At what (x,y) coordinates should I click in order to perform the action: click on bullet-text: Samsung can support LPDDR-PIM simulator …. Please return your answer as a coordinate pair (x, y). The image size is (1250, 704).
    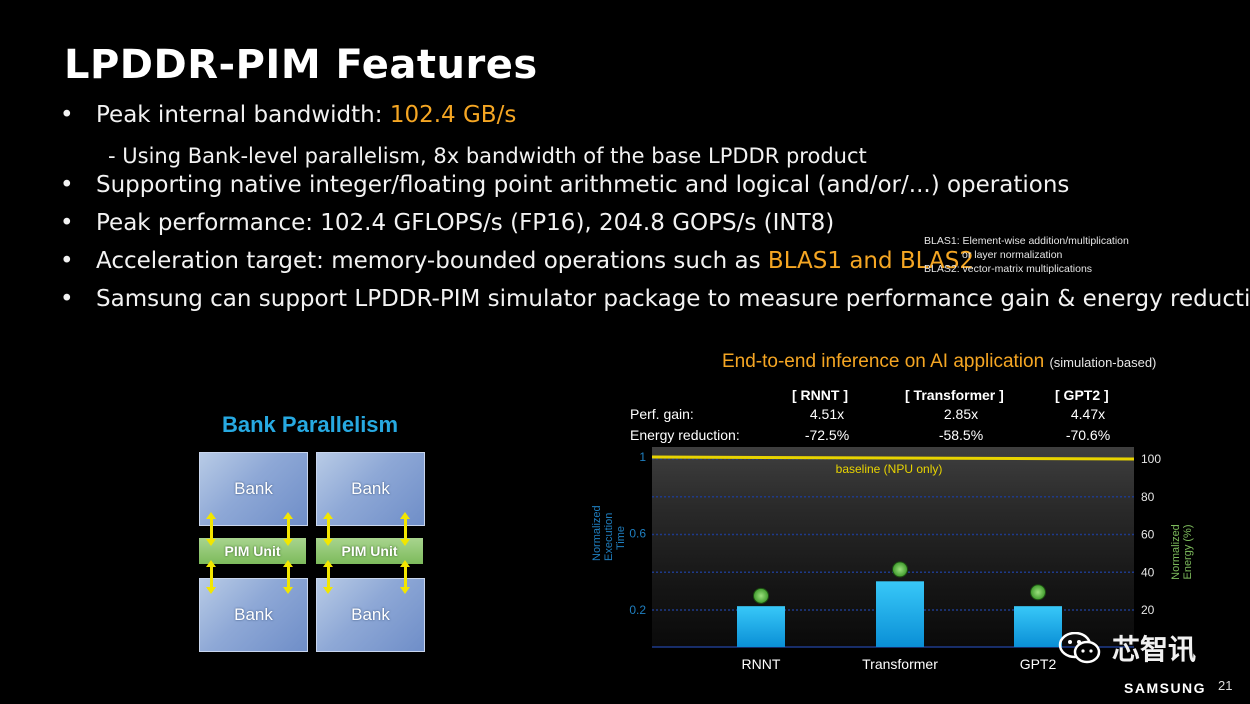
    Looking at the image, I should click on (673, 299).